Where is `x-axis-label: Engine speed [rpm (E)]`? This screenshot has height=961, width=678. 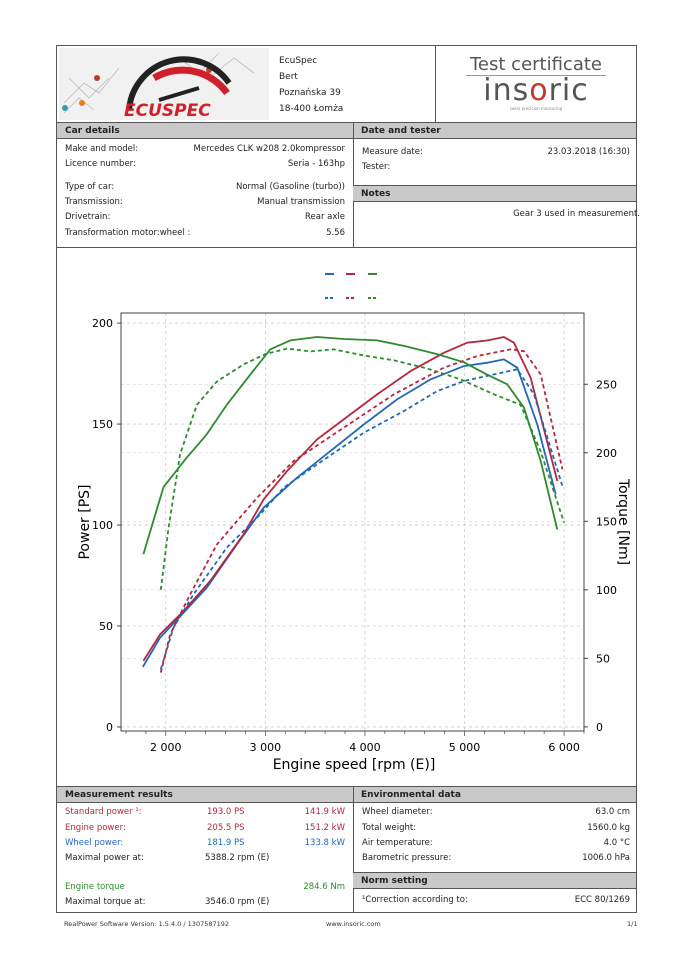
x-axis-label: Engine speed [rpm (E)] is located at coordinates (354, 765).